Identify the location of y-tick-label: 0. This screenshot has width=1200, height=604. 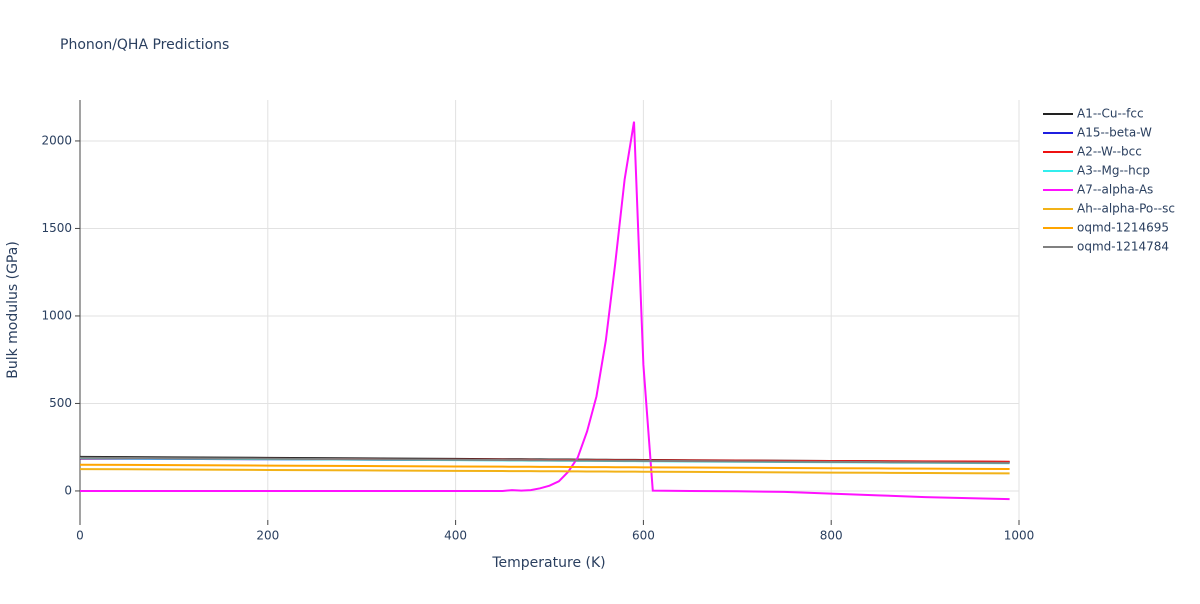
(68, 490).